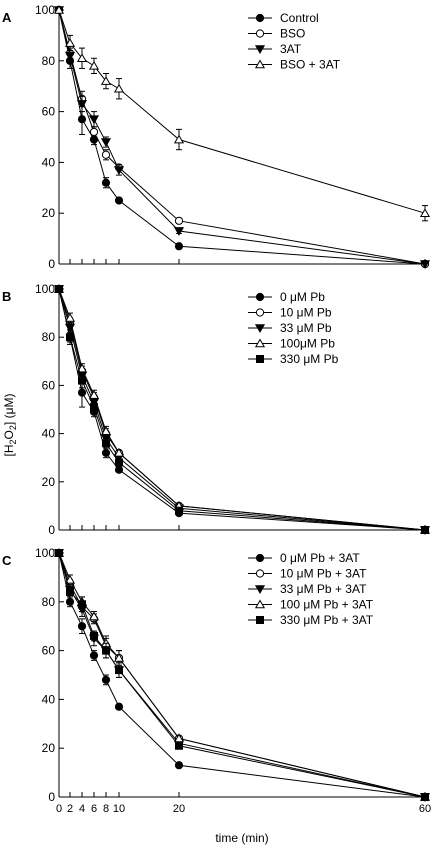  What do you see at coordinates (307, 344) in the screenshot?
I see `legend-label: 100μM Pb` at bounding box center [307, 344].